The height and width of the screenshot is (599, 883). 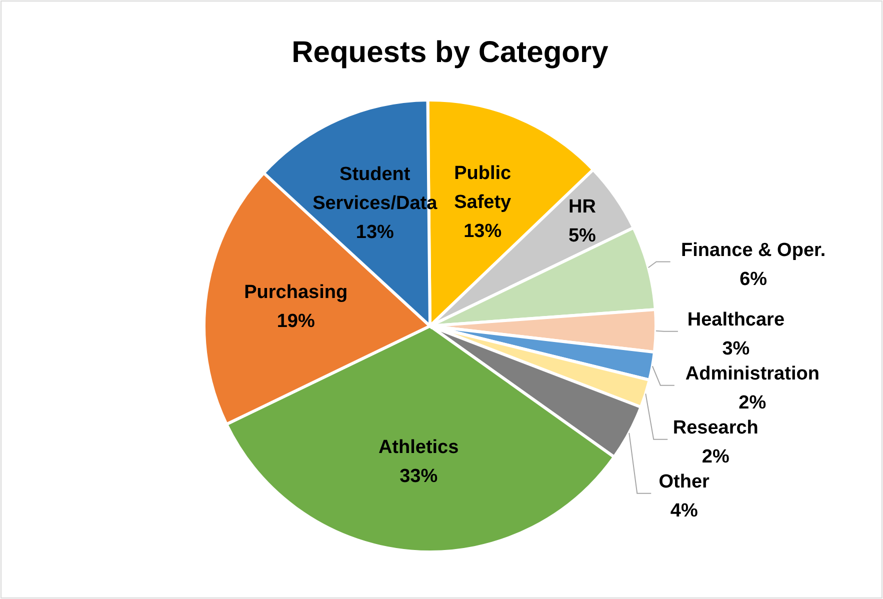 I want to click on data-label: 6%, so click(x=754, y=279).